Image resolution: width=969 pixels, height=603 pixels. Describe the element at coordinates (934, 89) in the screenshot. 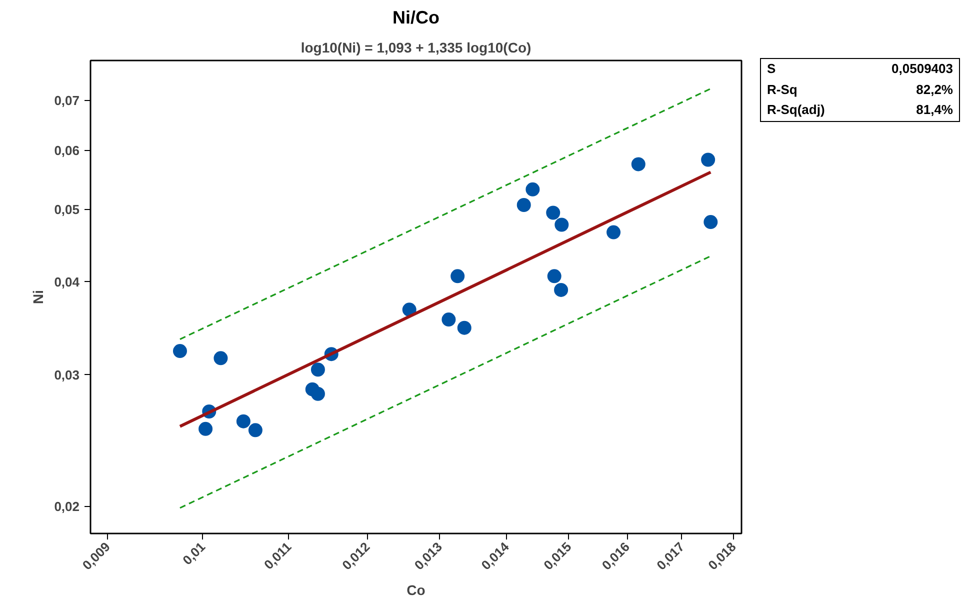

I see `text: 82,2%` at that location.